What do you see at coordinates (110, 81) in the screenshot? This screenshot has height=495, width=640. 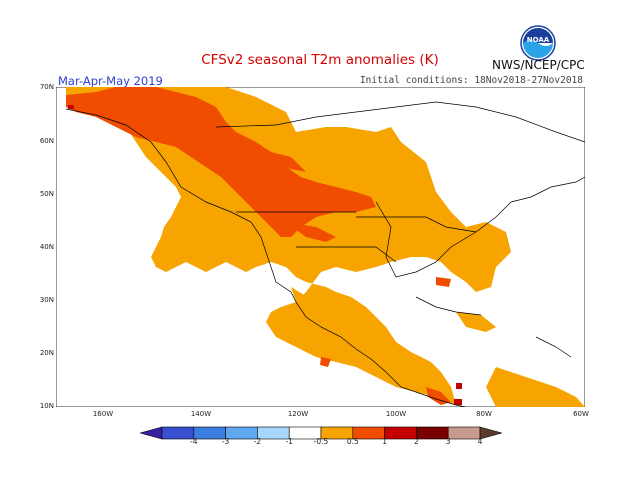 I see `season-label: Mar-Apr-May 2019` at bounding box center [110, 81].